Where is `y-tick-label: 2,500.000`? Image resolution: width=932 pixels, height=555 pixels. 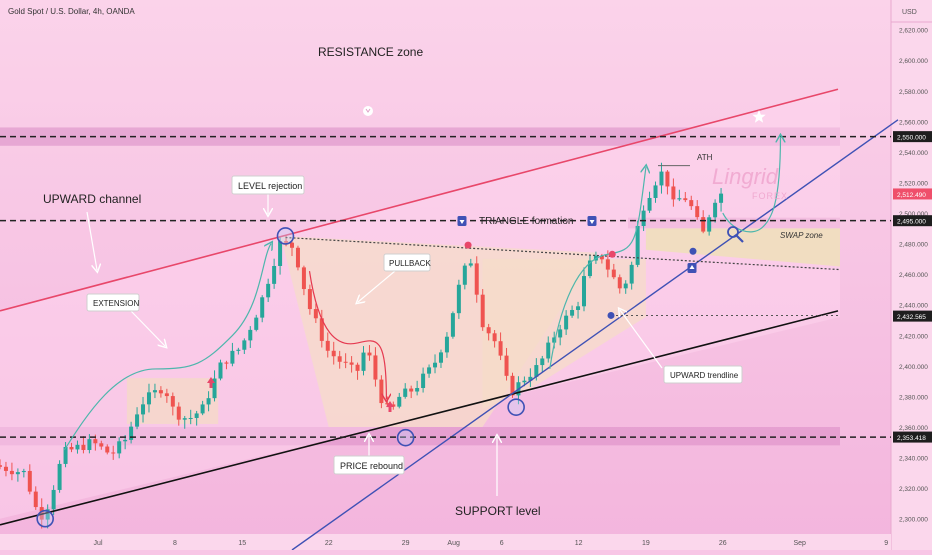 y-tick-label: 2,500.000 is located at coordinates (913, 214).